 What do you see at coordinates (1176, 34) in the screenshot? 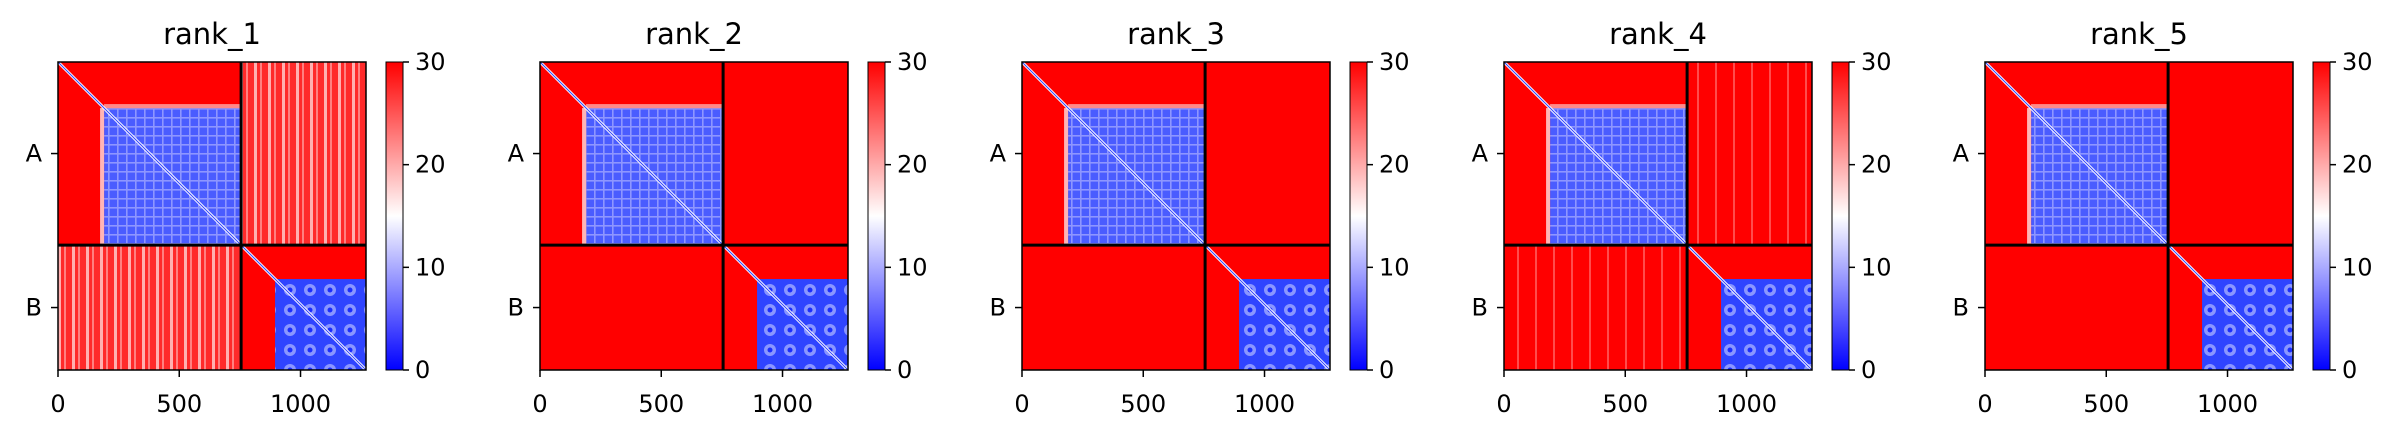
I see `panel-title: rank_3` at bounding box center [1176, 34].